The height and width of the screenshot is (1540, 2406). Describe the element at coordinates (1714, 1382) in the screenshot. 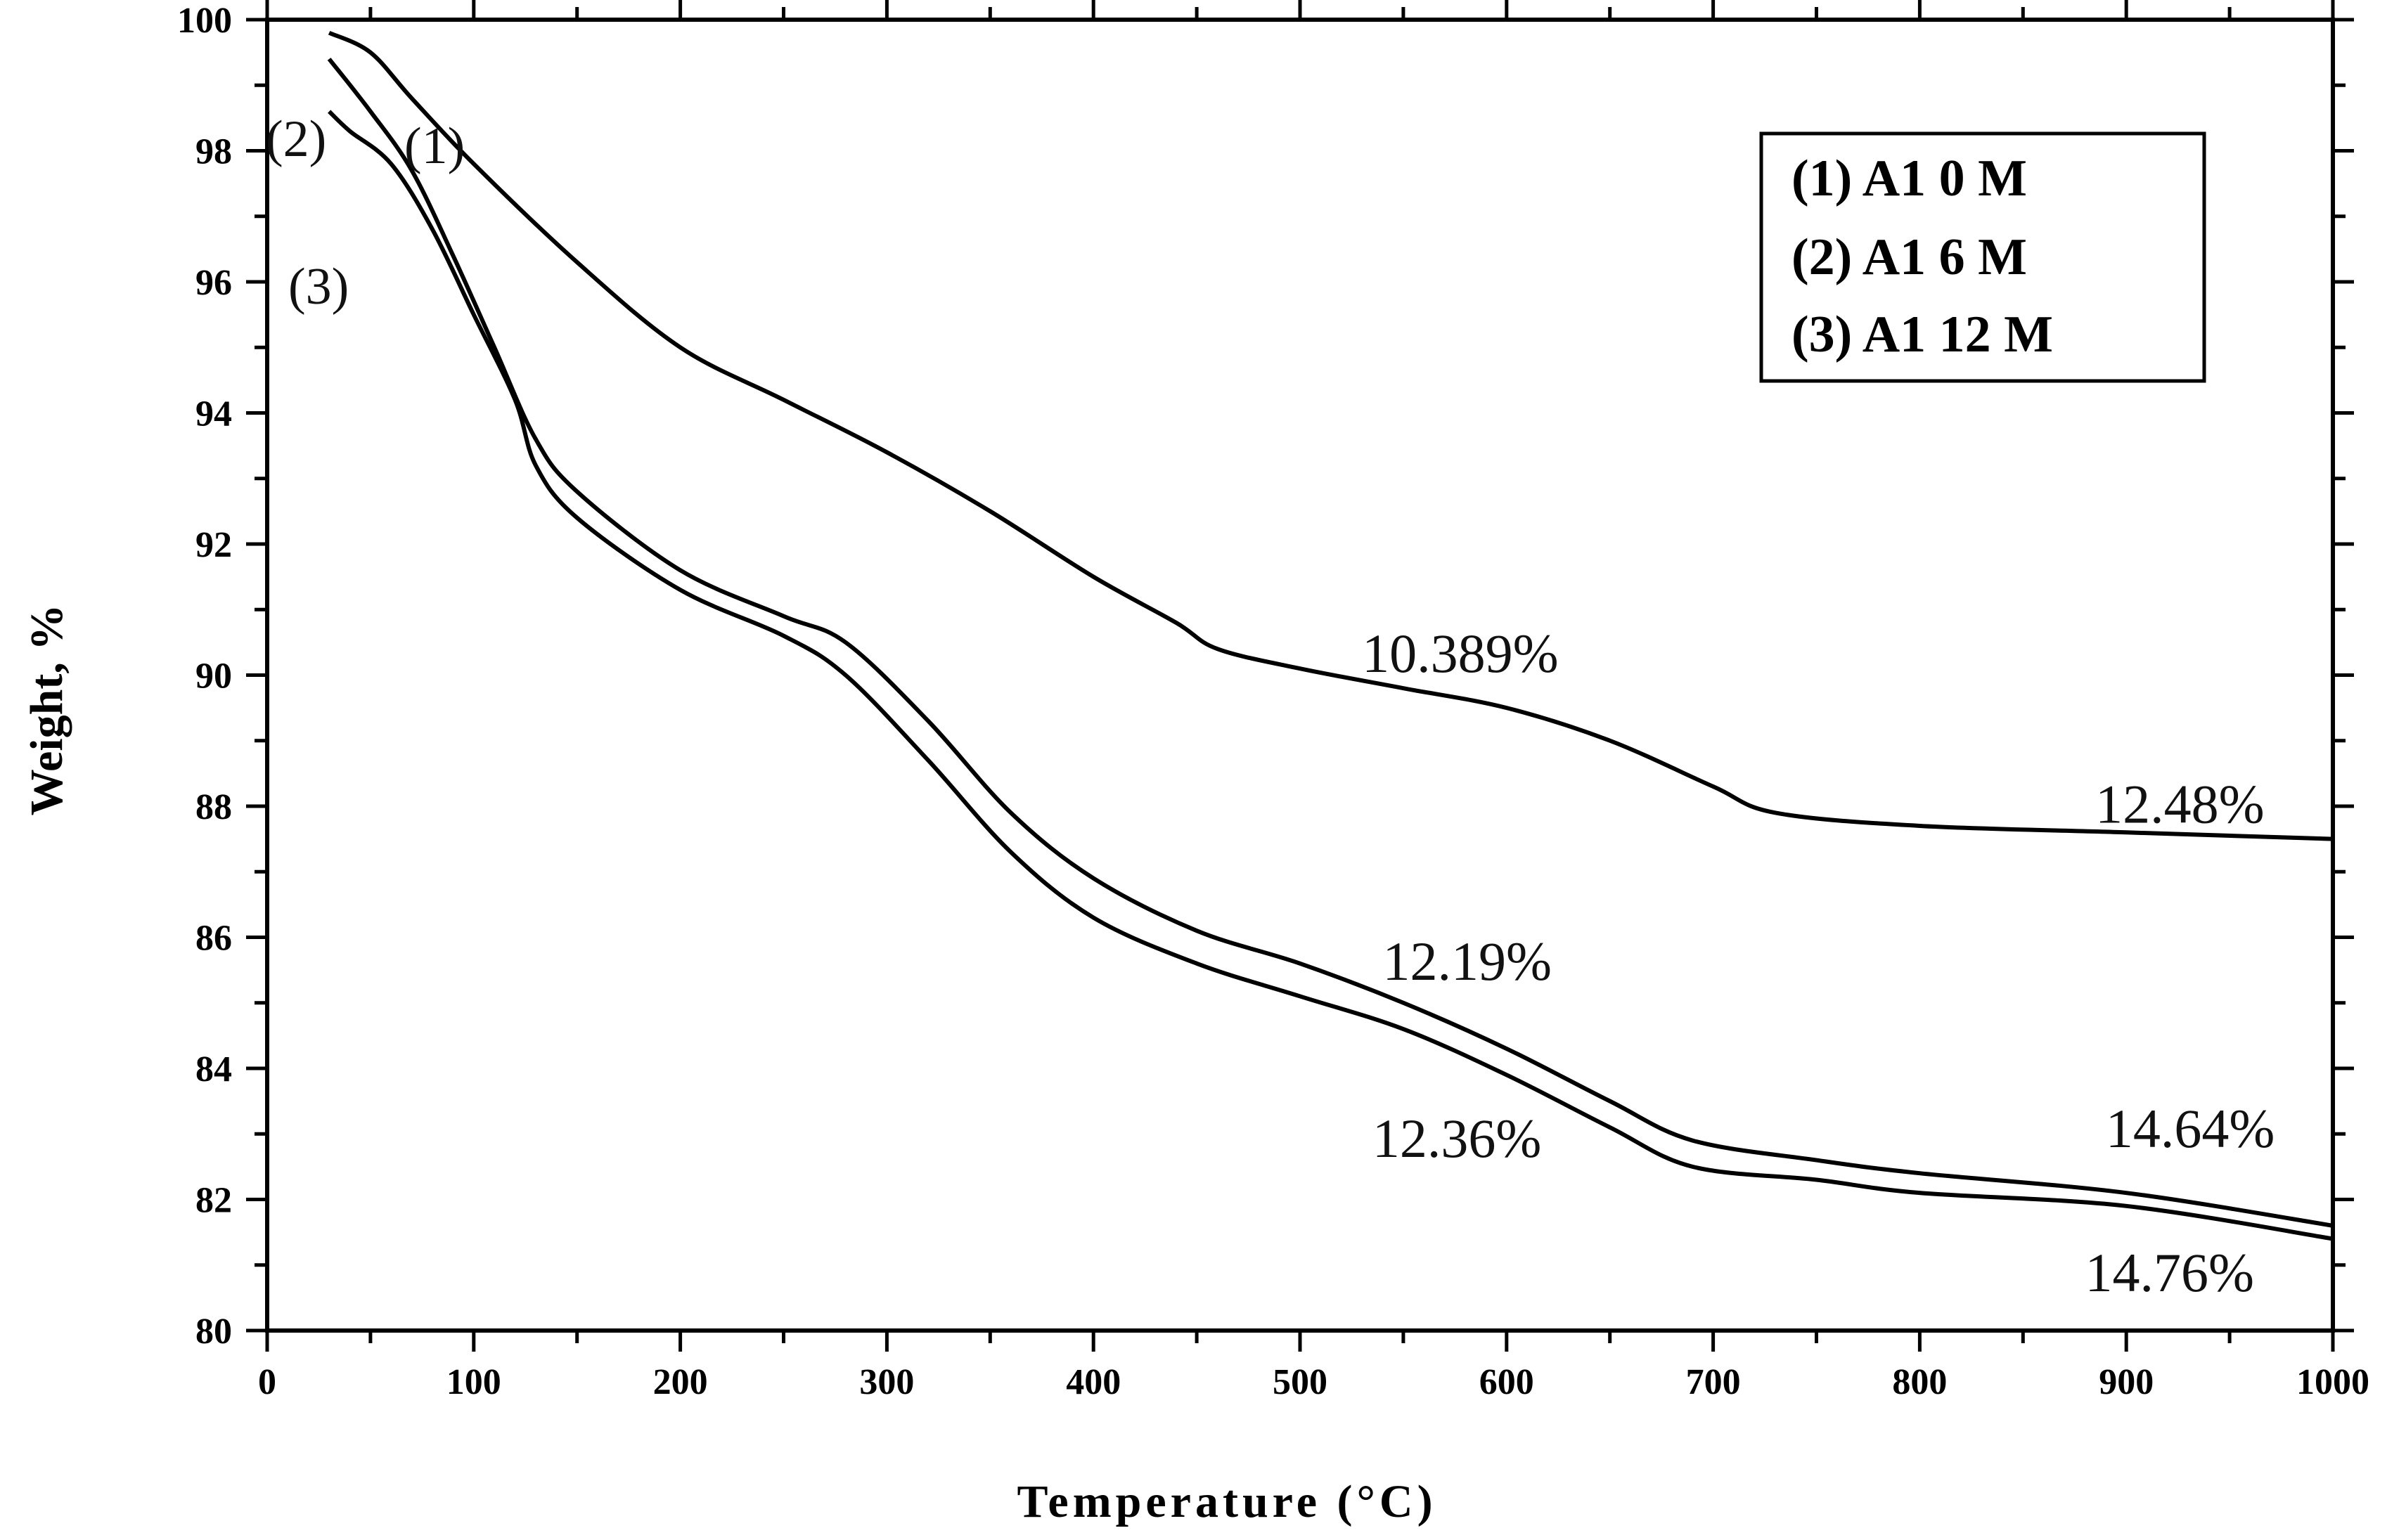

I see `x-tick-label: 700` at that location.